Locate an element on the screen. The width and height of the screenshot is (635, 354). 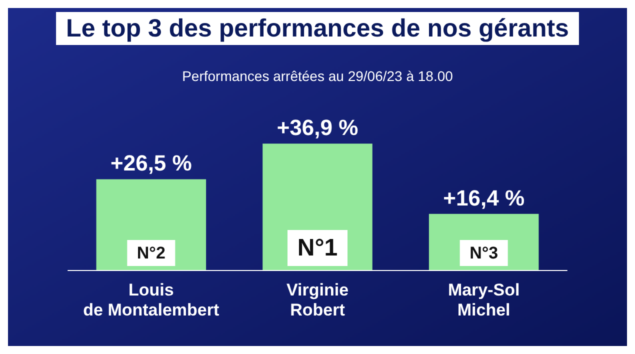
annotation: N°1 is located at coordinates (317, 248).